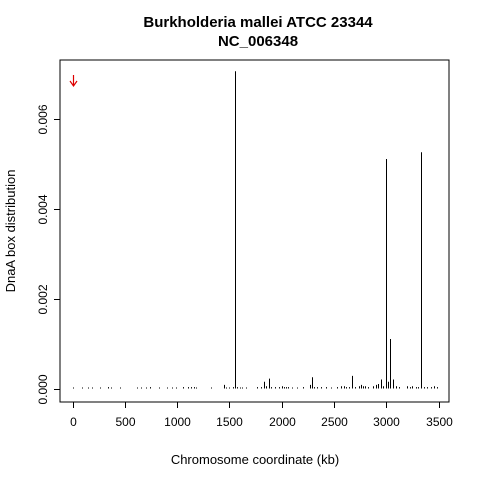  Describe the element at coordinates (261, 415) in the screenshot. I see `x-axis: 0 500 1000 1500 2000 2500 3000 3500` at that location.